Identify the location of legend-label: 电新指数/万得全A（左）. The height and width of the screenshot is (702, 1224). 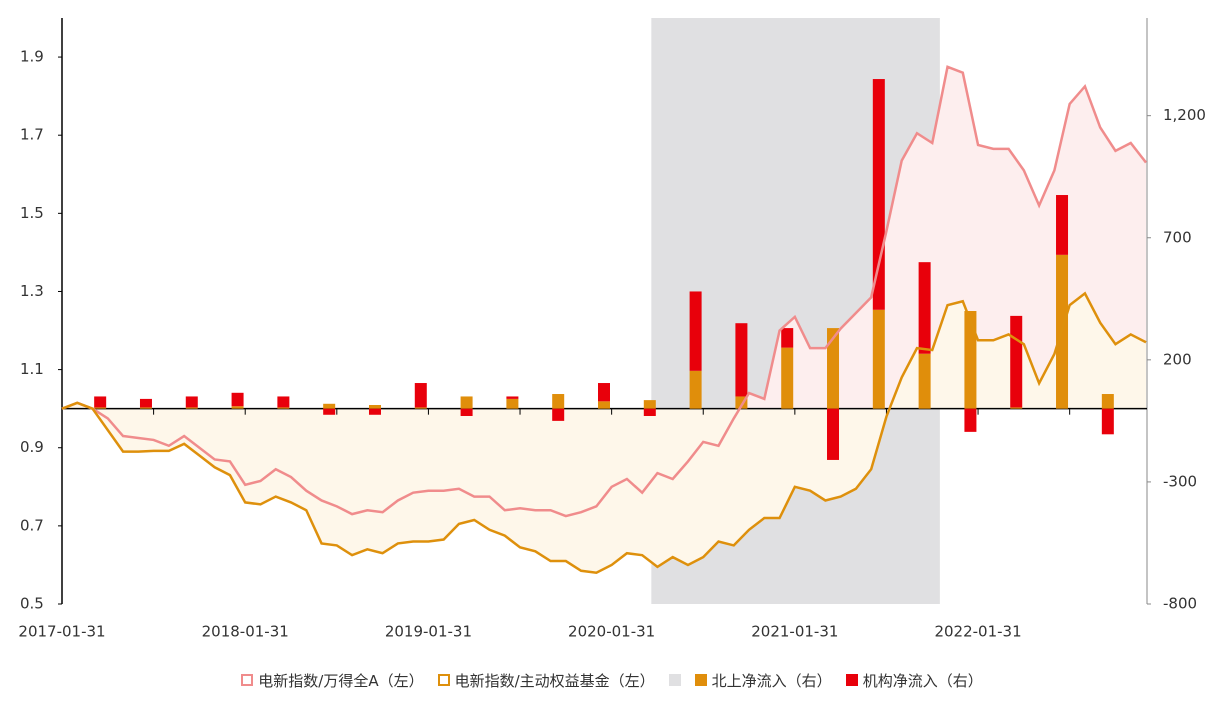
(341, 680).